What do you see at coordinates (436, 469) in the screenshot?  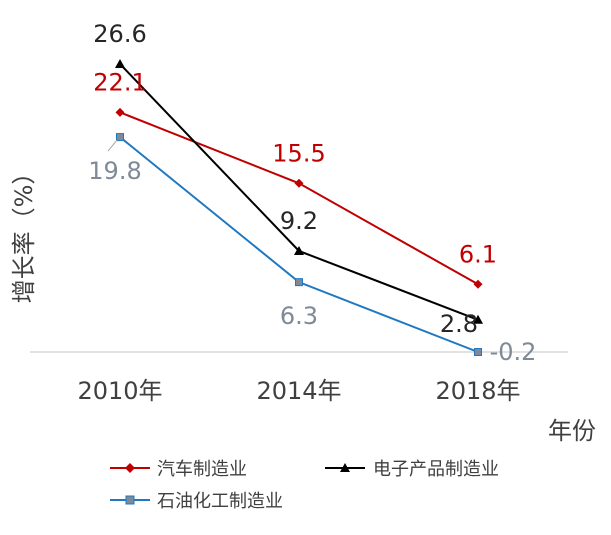 I see `legend-label: 电子产品制造业` at bounding box center [436, 469].